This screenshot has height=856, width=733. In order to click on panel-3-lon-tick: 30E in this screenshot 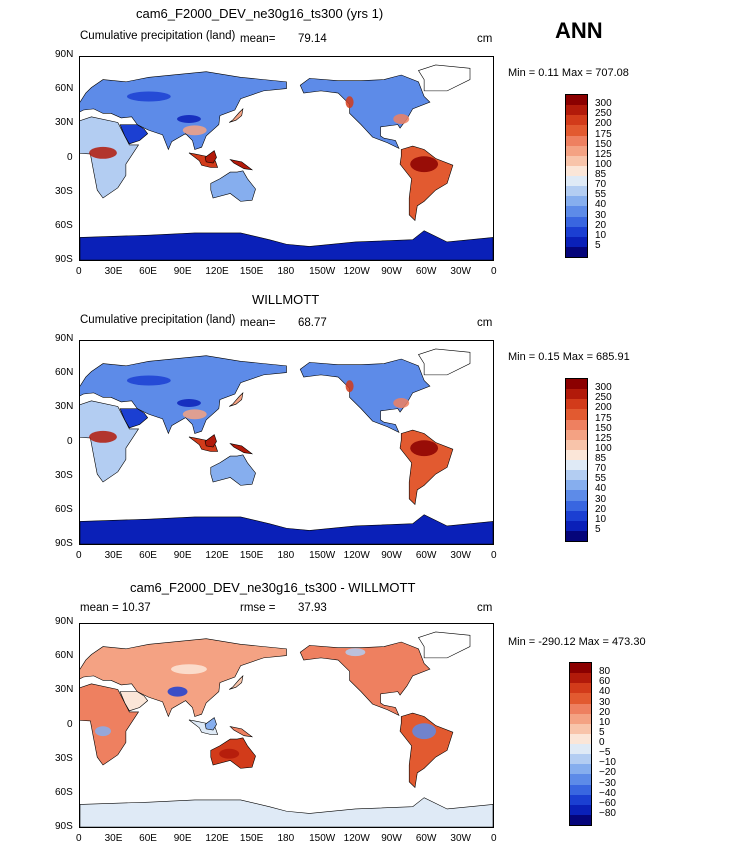, I will do `click(113, 838)`.